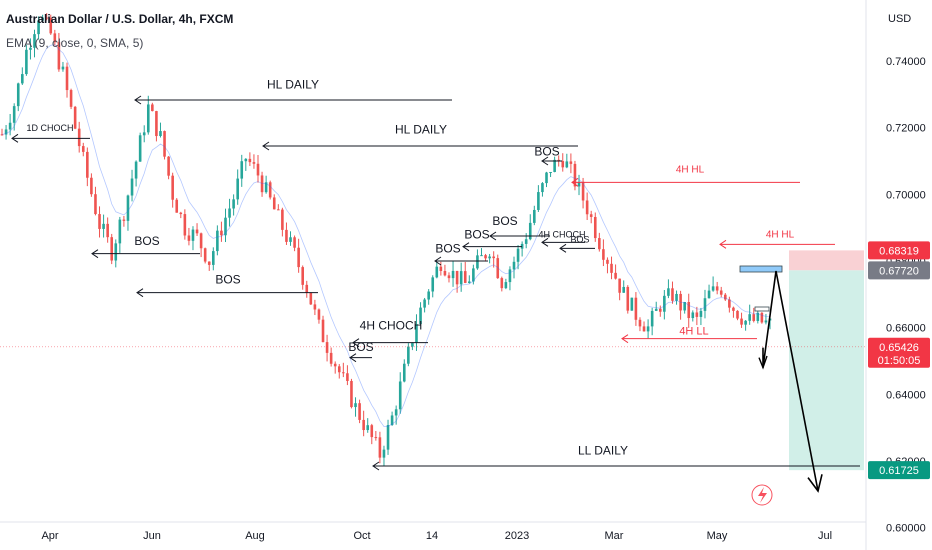 This screenshot has height=550, width=932. What do you see at coordinates (899, 19) in the screenshot?
I see `currency-label: USD` at bounding box center [899, 19].